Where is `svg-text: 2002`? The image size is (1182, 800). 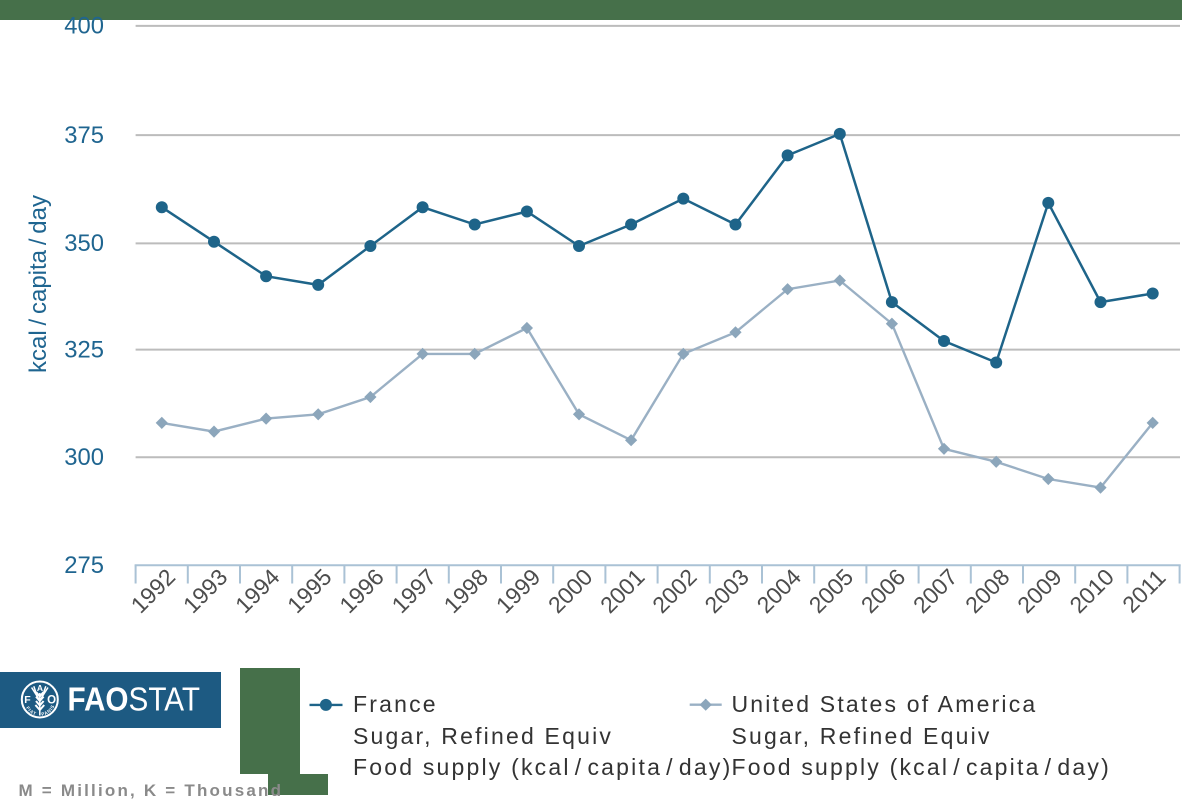 svg-text: 2002 is located at coordinates (674, 591).